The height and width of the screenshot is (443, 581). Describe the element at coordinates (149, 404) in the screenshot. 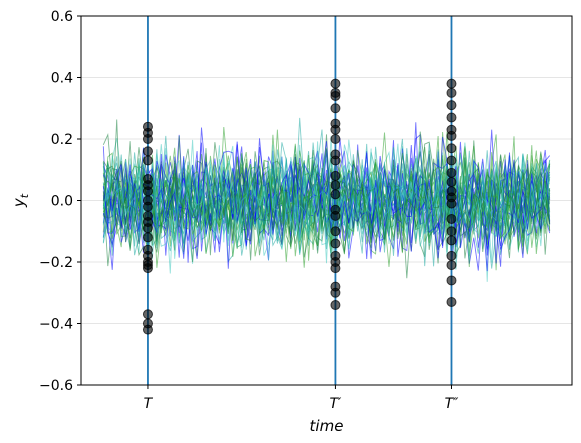

I see `x-tick-label: T` at that location.